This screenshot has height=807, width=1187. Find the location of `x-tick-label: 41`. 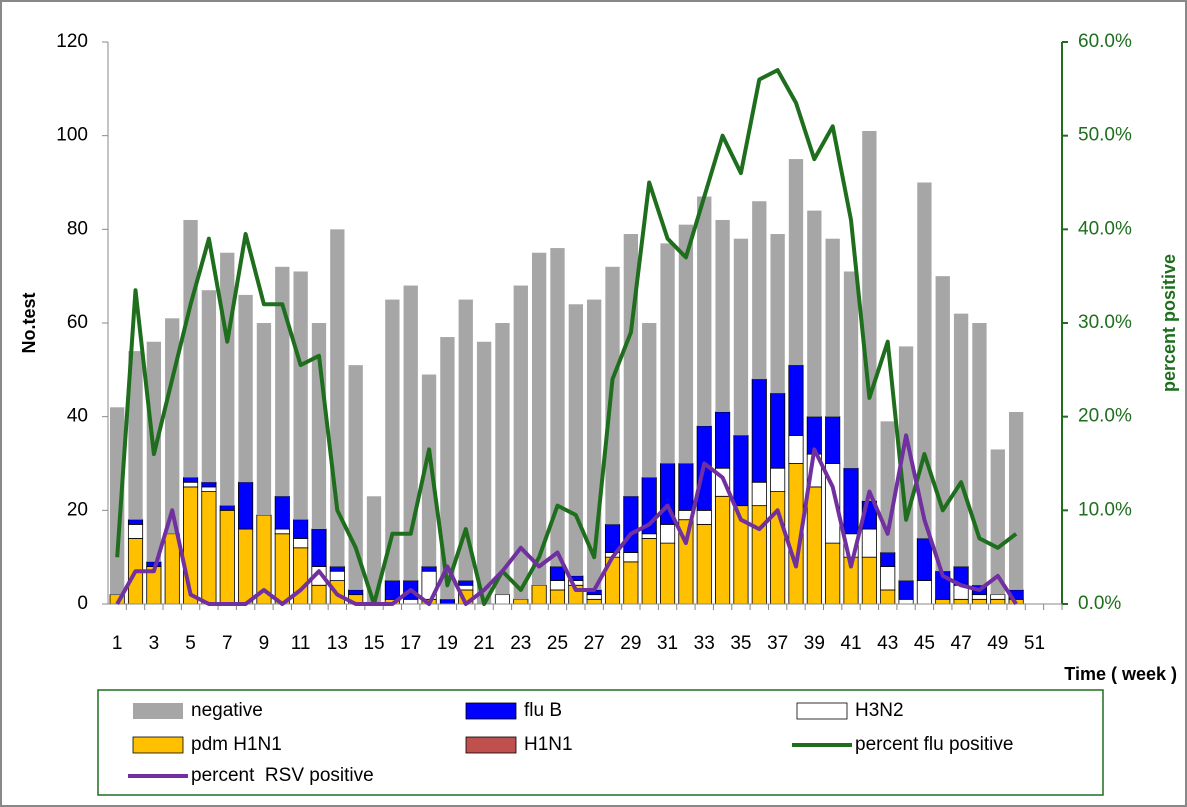

x-tick-label: 41 is located at coordinates (850, 643).